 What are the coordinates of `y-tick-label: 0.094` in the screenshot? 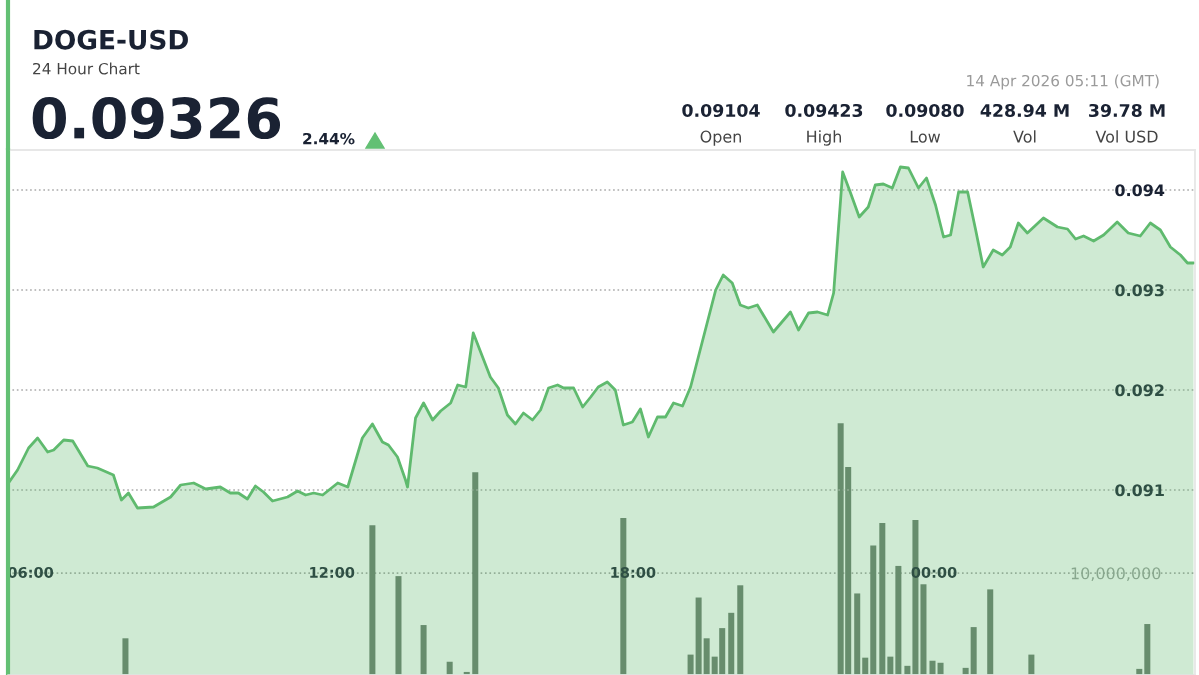 It's located at (1140, 190).